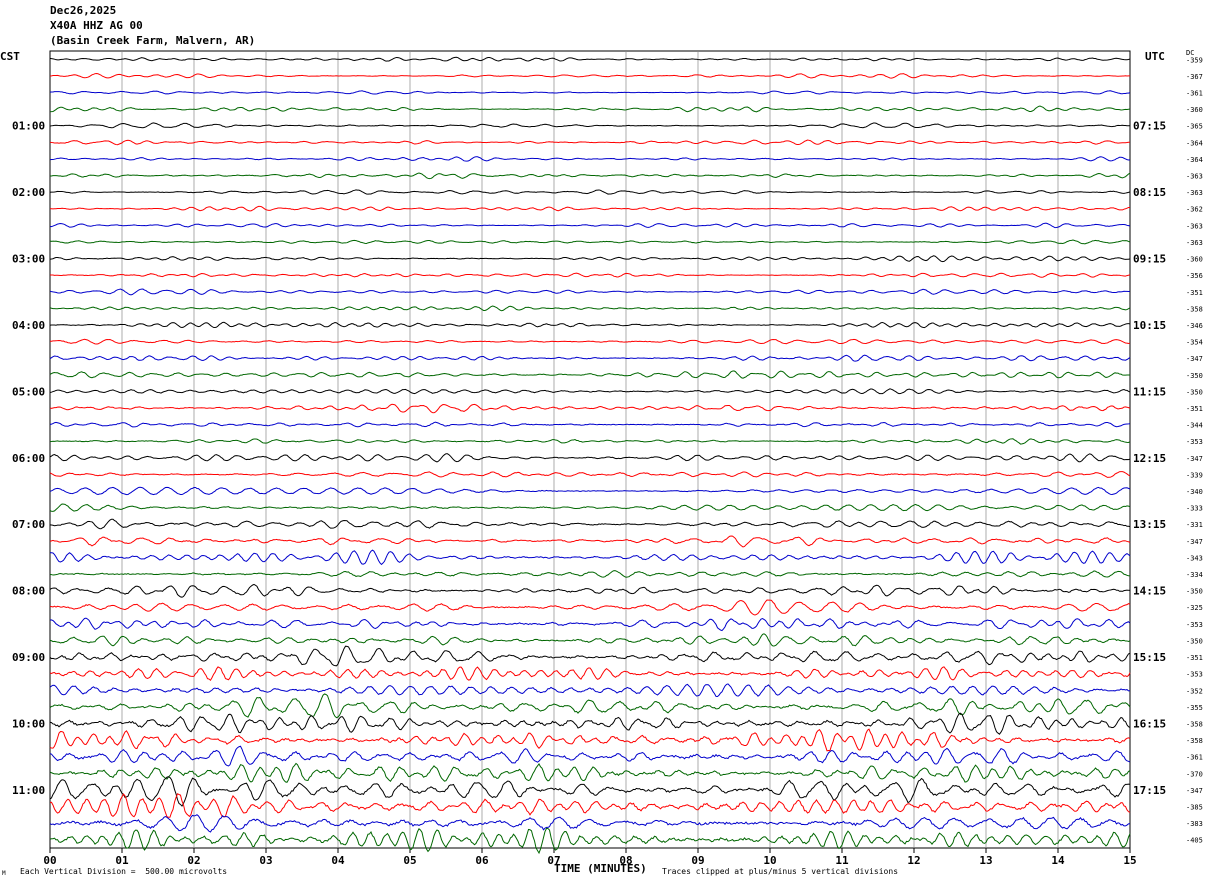 Image resolution: width=1210 pixels, height=886 pixels. Describe the element at coordinates (1149, 192) in the screenshot. I see `utc-hour-label: 08:15` at that location.